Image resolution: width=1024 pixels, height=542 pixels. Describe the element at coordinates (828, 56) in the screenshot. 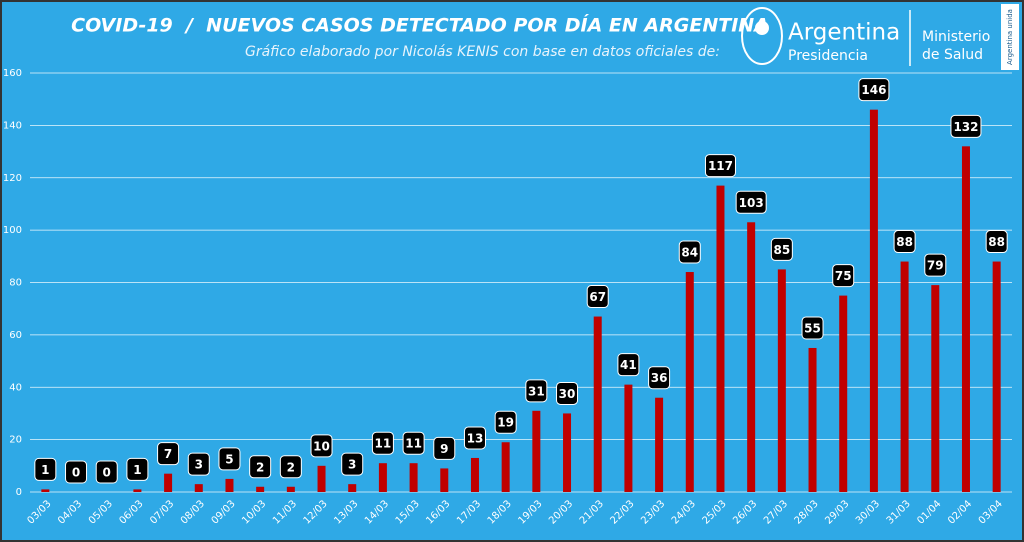

I see `logo-sub: Presidencia` at that location.